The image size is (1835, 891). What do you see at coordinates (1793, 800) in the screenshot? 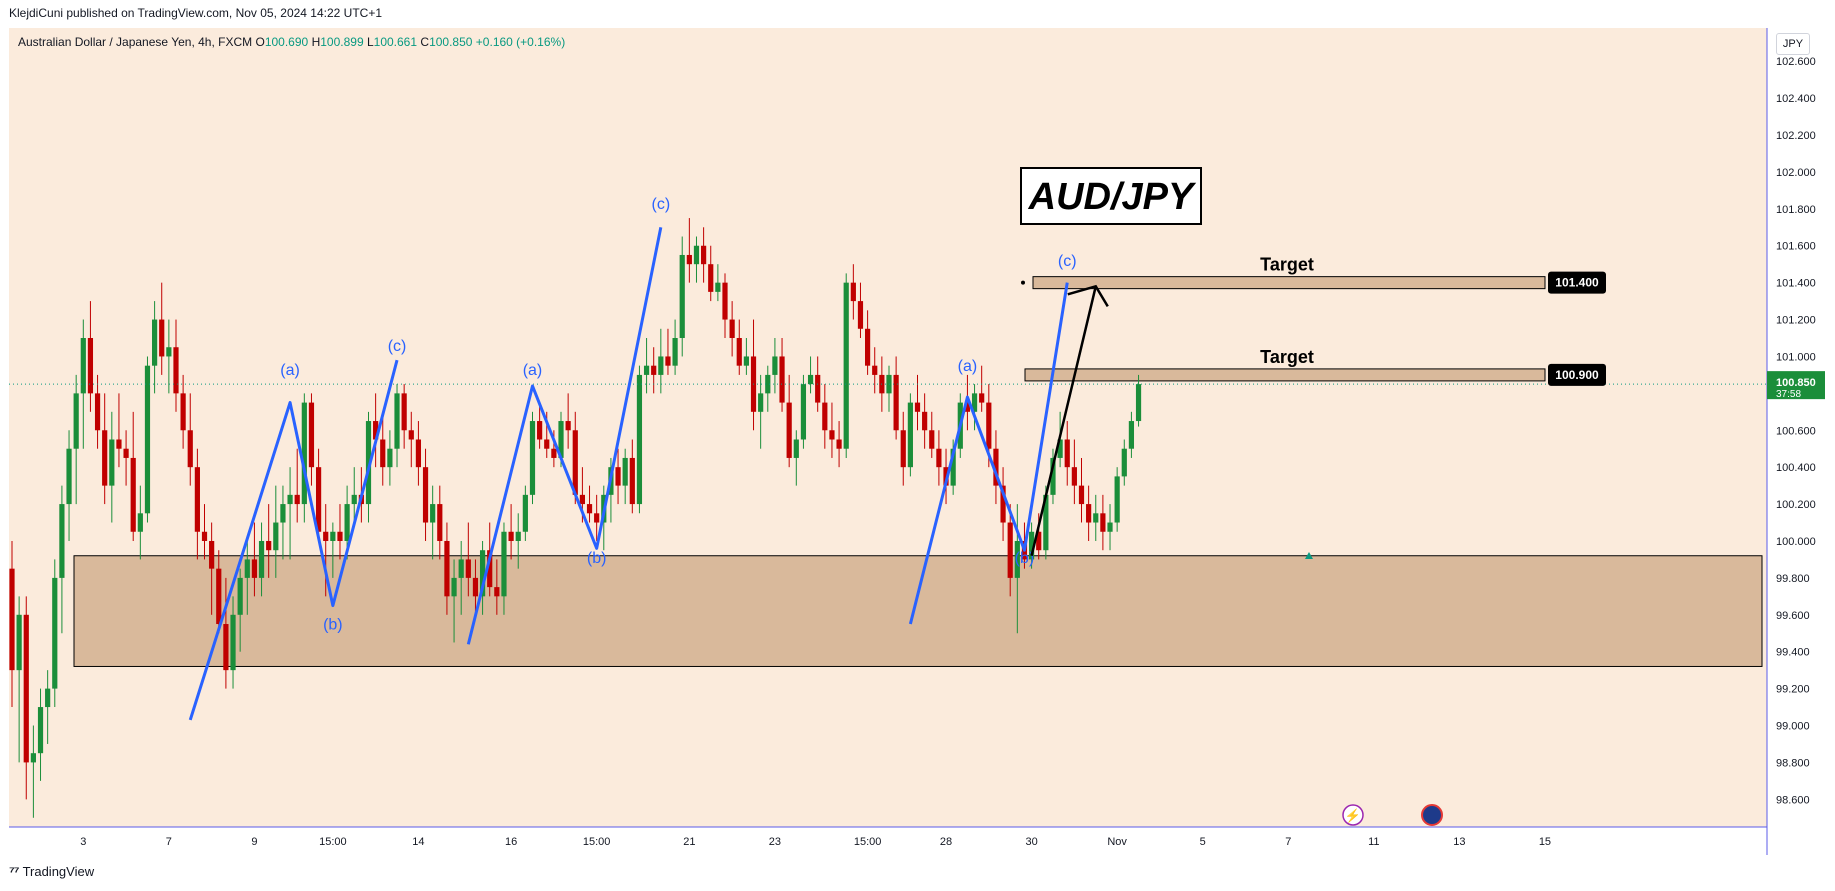
I see `y-tick-label: 98.600` at bounding box center [1793, 800].